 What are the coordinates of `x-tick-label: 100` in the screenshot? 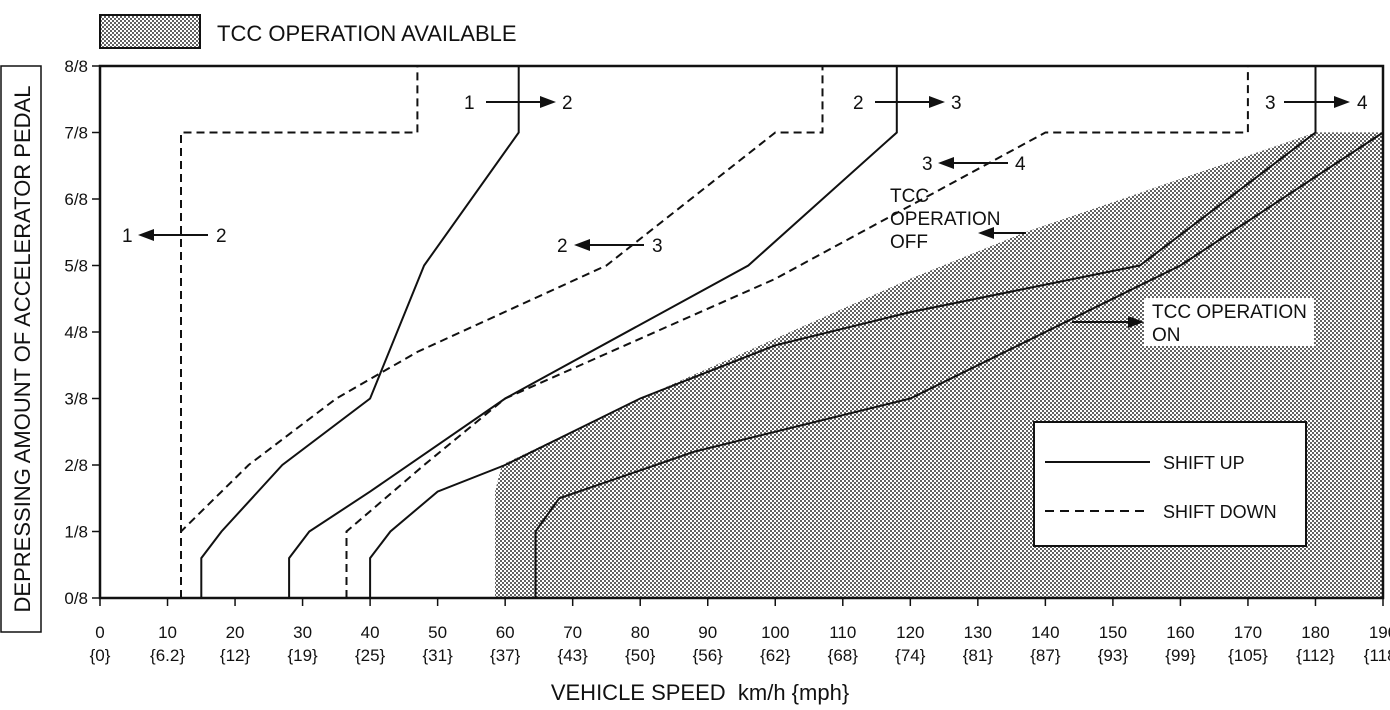 It's located at (775, 632).